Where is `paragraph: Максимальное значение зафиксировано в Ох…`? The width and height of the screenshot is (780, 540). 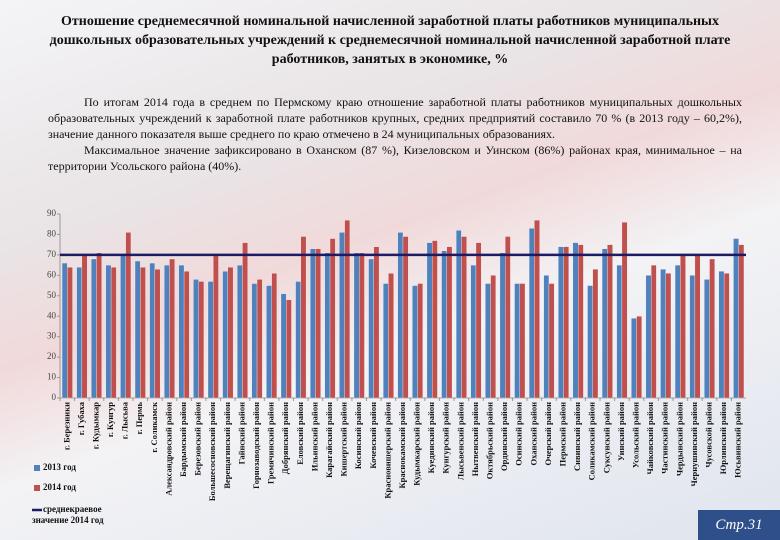 paragraph: Максимальное значение зафиксировано в Ох… is located at coordinates (395, 158).